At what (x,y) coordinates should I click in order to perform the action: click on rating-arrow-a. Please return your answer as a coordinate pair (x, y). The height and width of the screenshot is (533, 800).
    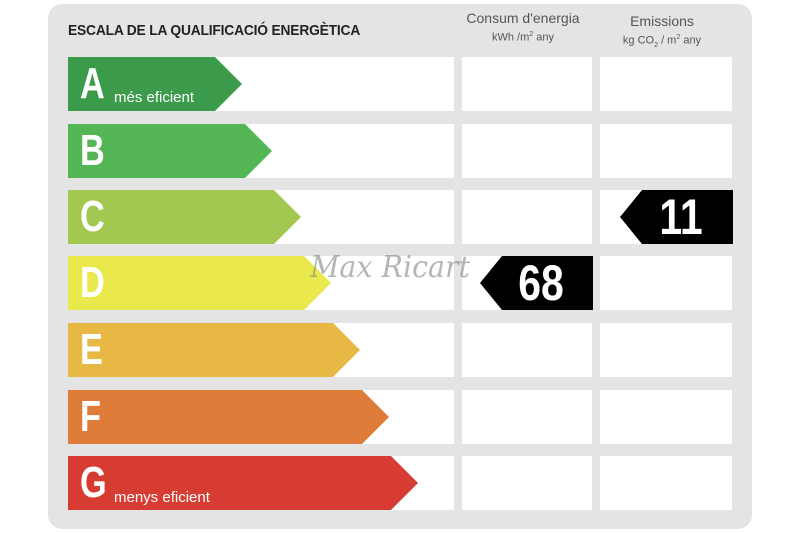
    Looking at the image, I should click on (155, 84).